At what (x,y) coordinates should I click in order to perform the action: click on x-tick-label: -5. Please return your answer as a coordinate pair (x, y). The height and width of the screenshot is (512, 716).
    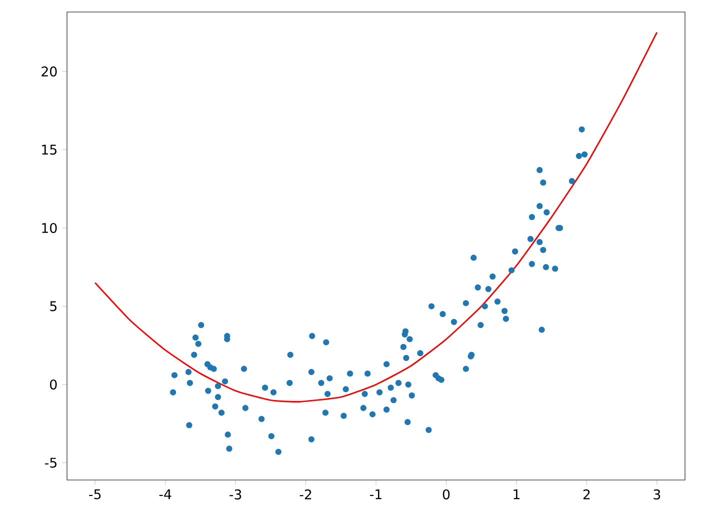
    Looking at the image, I should click on (95, 494).